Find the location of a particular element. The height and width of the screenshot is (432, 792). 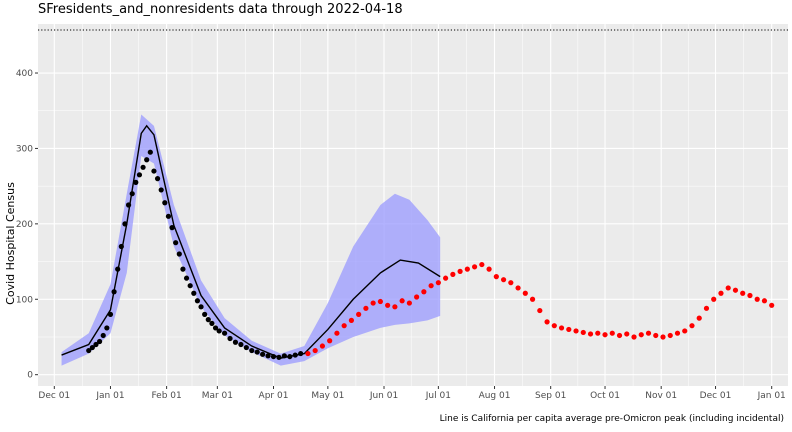

x-tick-label: Sep 01 is located at coordinates (550, 396).